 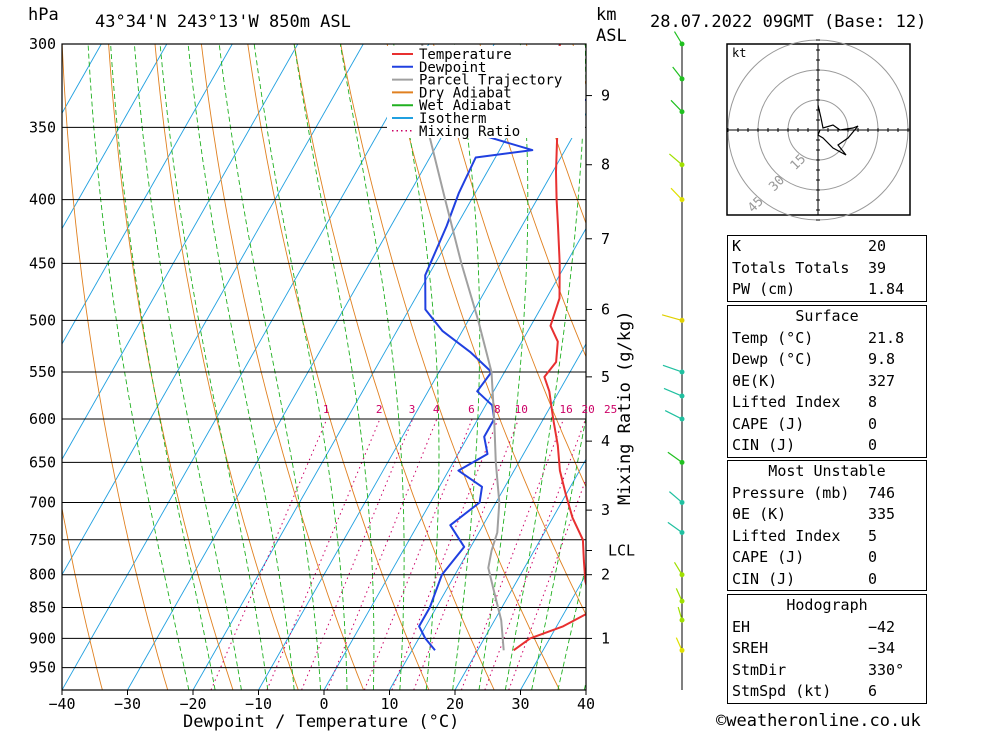 I want to click on dewpoint-profile, so click(x=502, y=374).